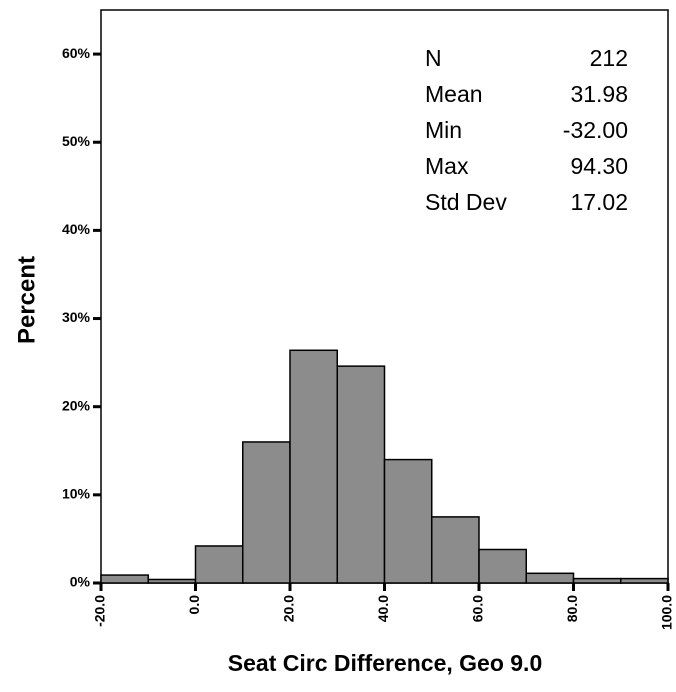 The image size is (676, 692). I want to click on x-tick-label: 40.0, so click(383, 608).